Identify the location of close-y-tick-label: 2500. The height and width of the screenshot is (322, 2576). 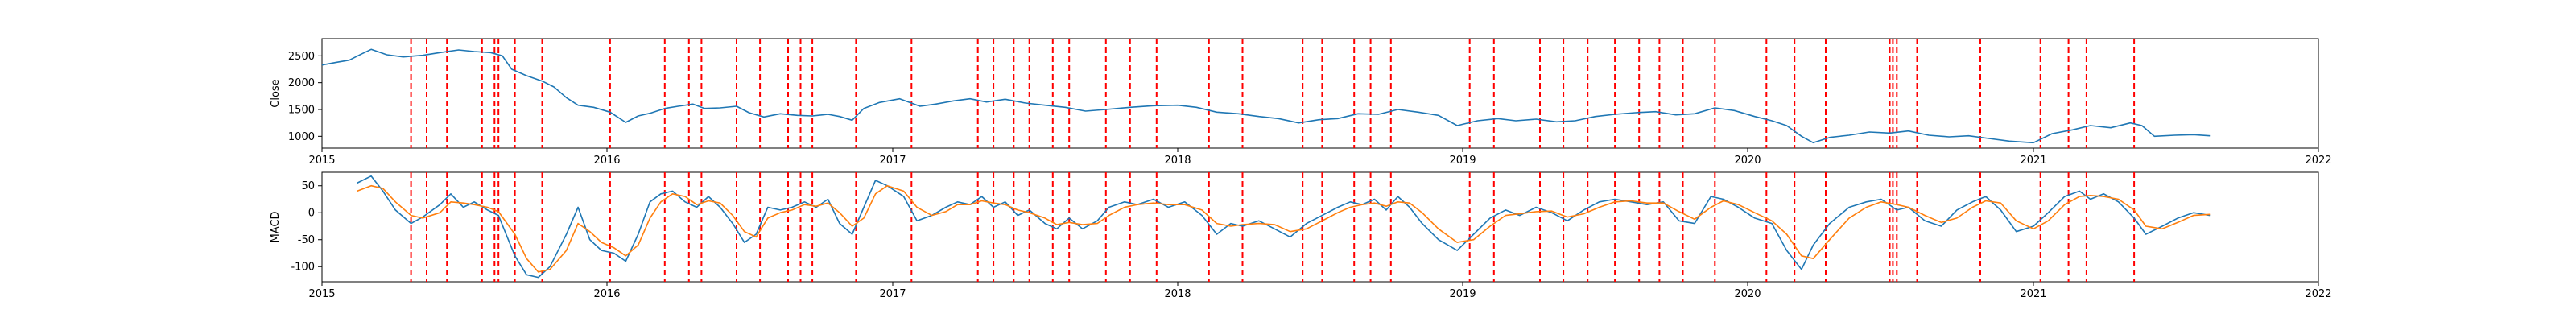
(301, 57).